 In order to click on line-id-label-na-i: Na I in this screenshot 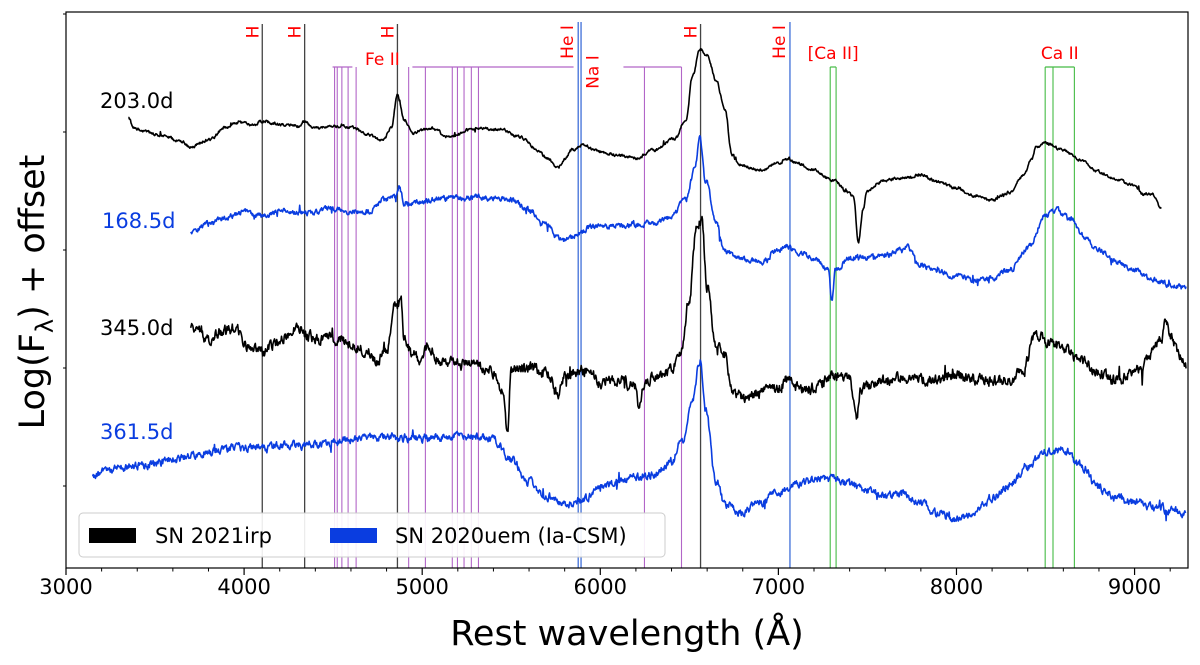, I will do `click(594, 72)`.